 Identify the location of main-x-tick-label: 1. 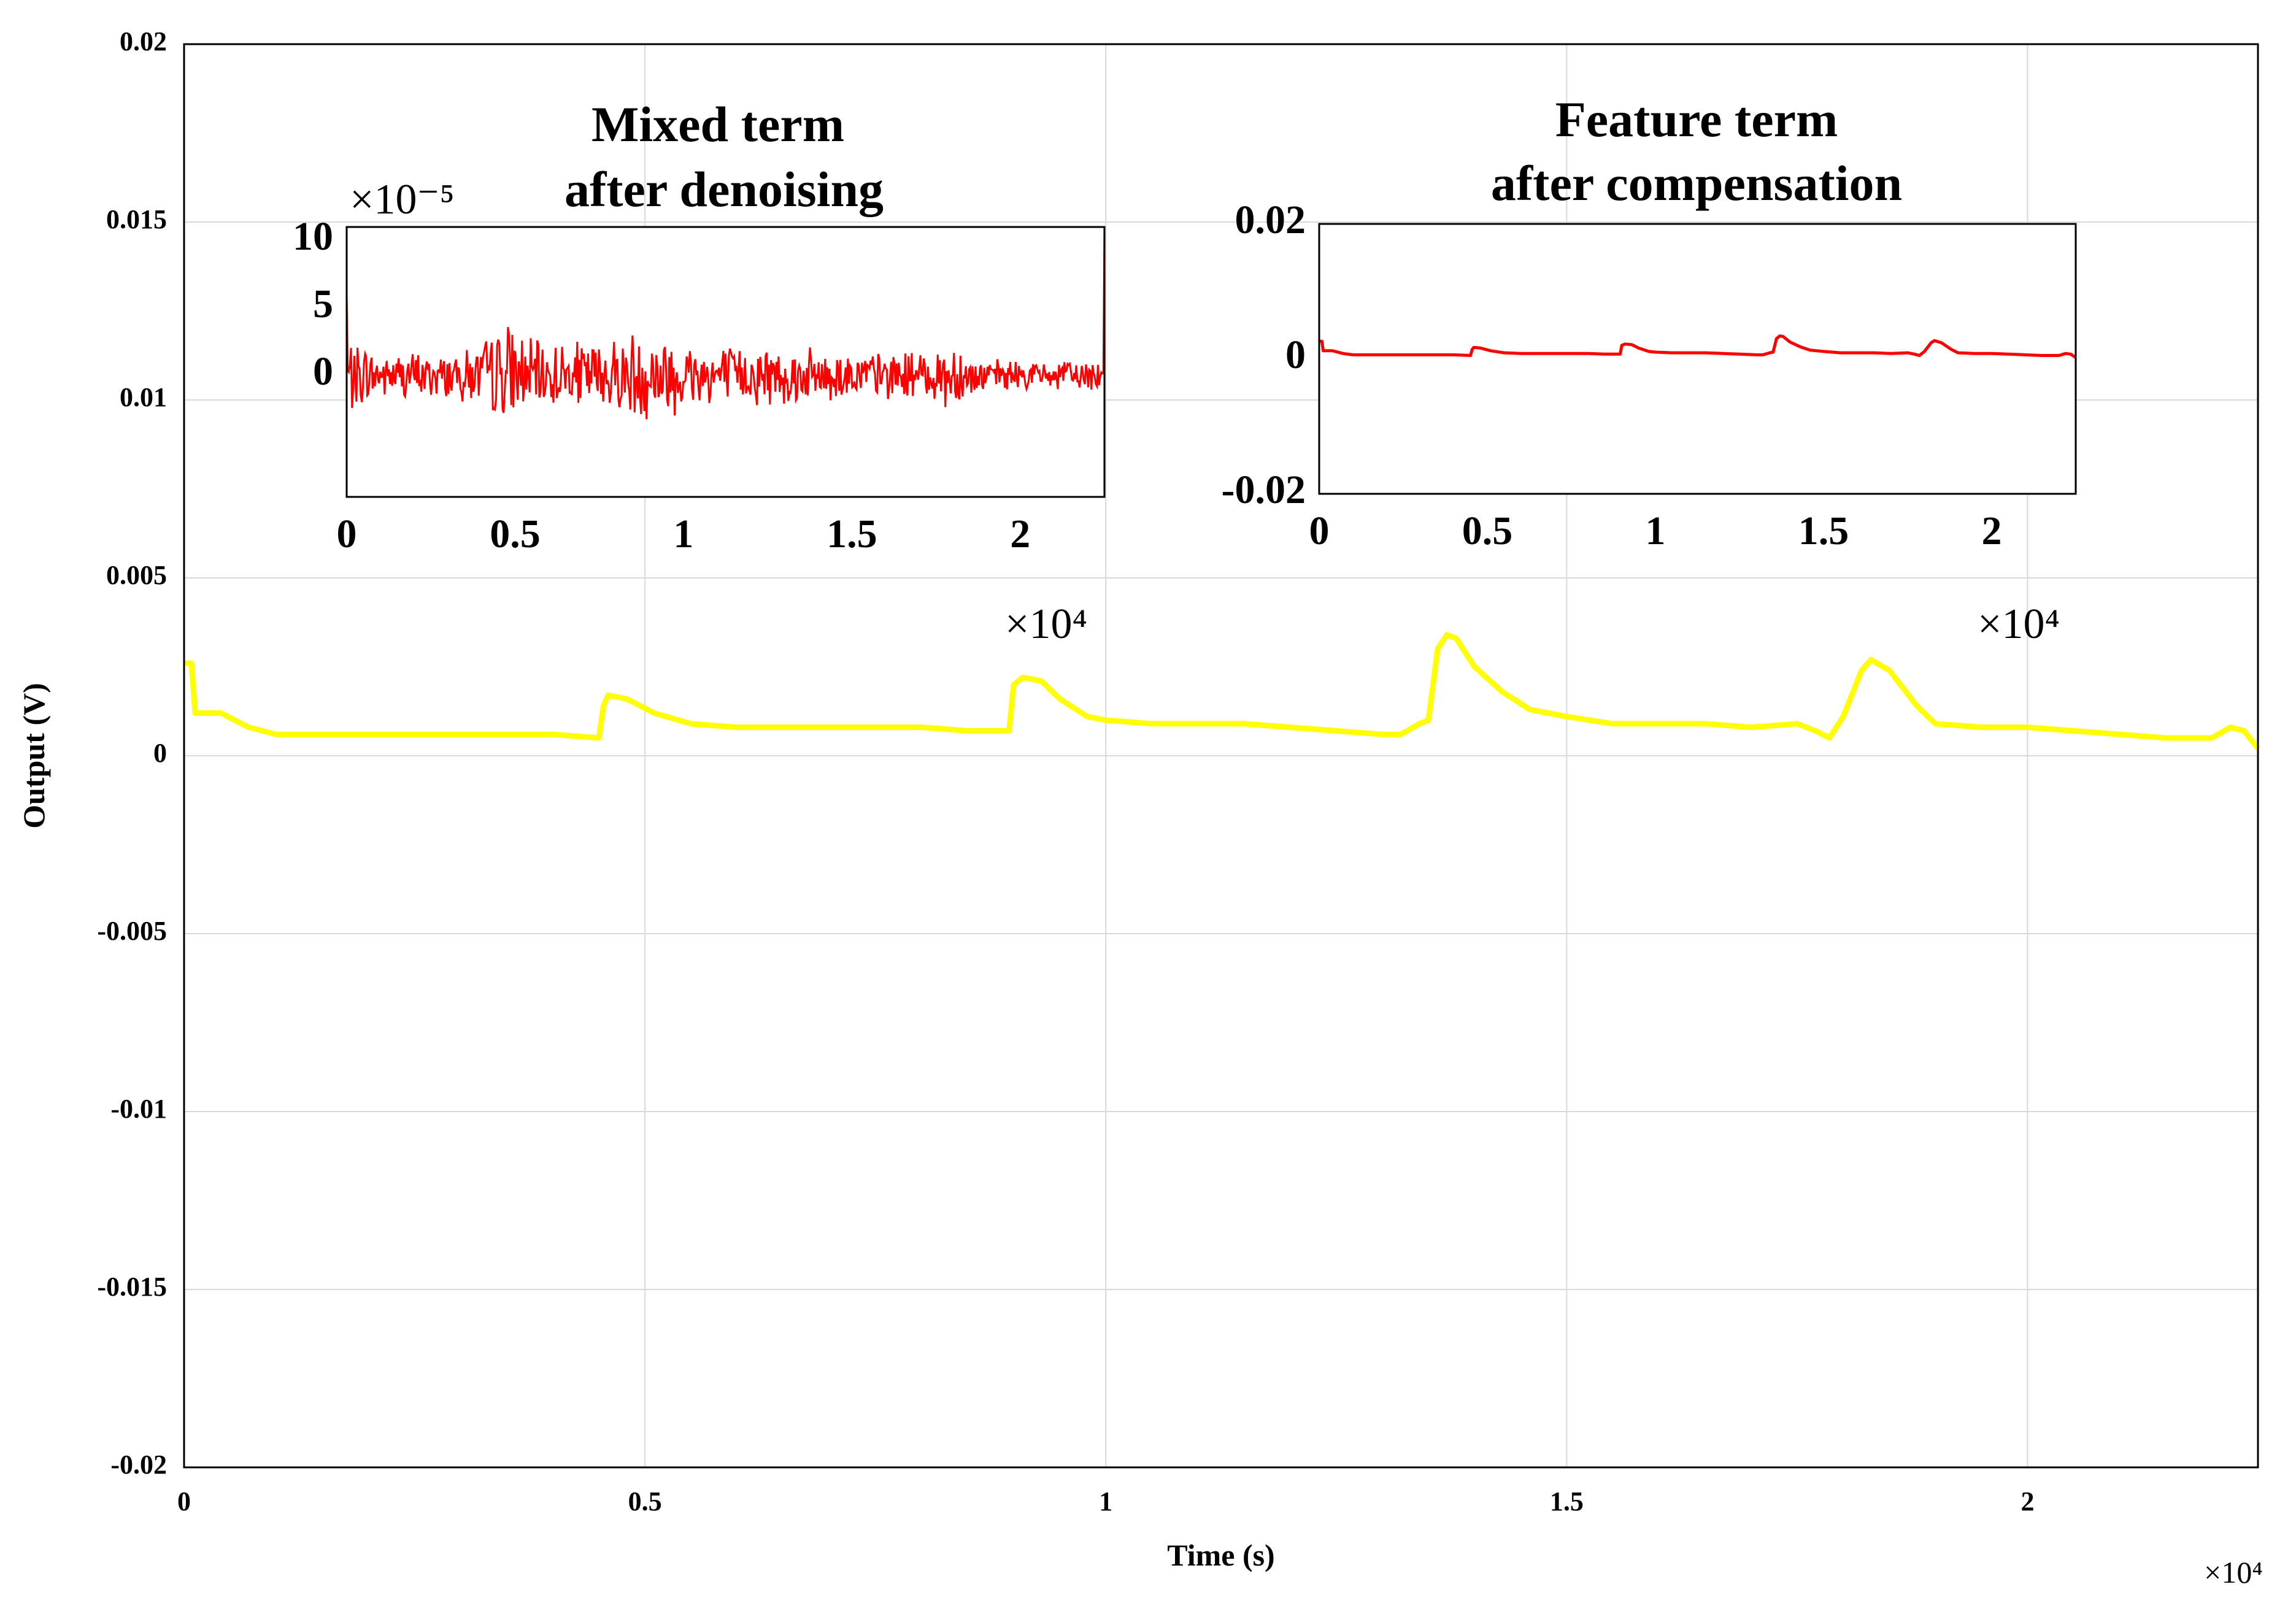
(1105, 1501).